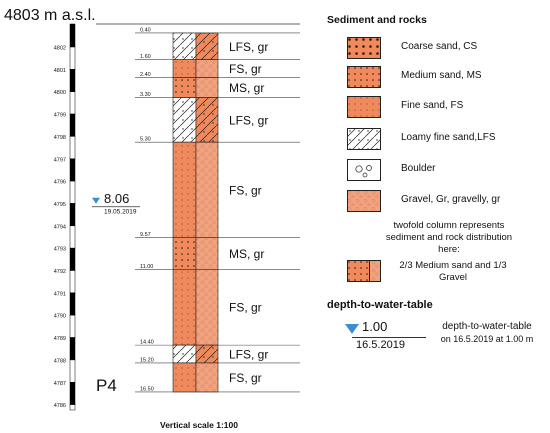  I want to click on elevation-tick-label: 4789, so click(60, 339).